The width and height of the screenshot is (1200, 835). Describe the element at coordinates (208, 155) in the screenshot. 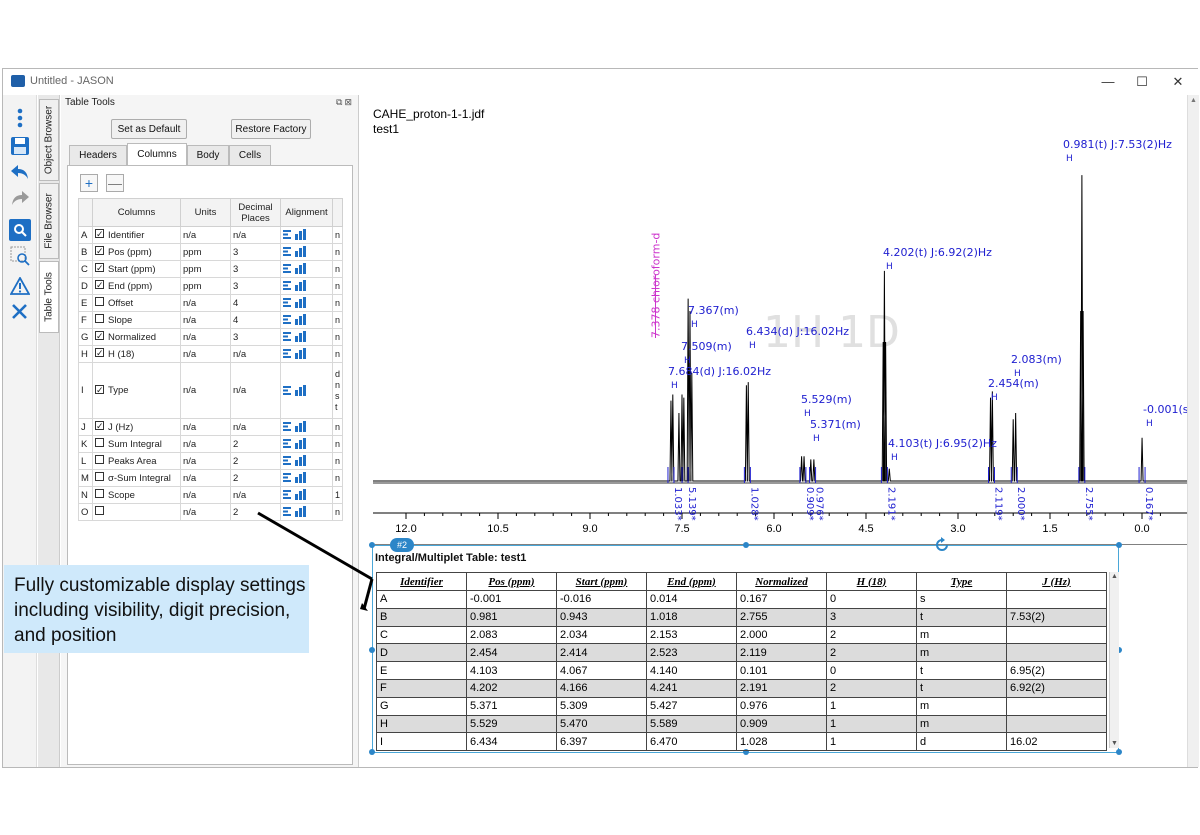

I see `tab-body: Body` at that location.